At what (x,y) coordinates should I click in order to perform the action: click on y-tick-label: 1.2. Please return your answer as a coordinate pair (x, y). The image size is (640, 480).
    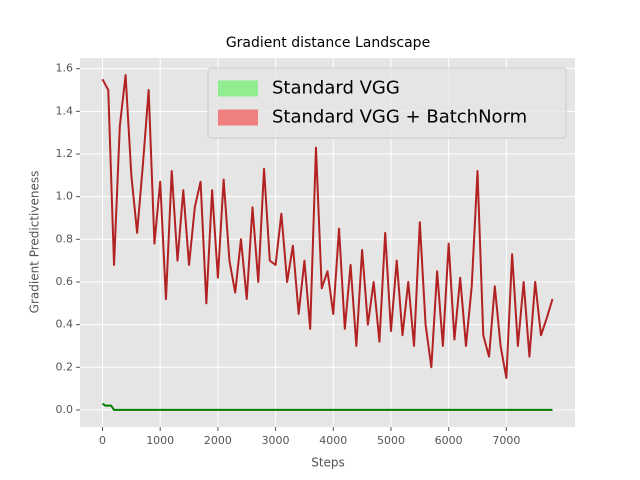
    Looking at the image, I should click on (65, 153).